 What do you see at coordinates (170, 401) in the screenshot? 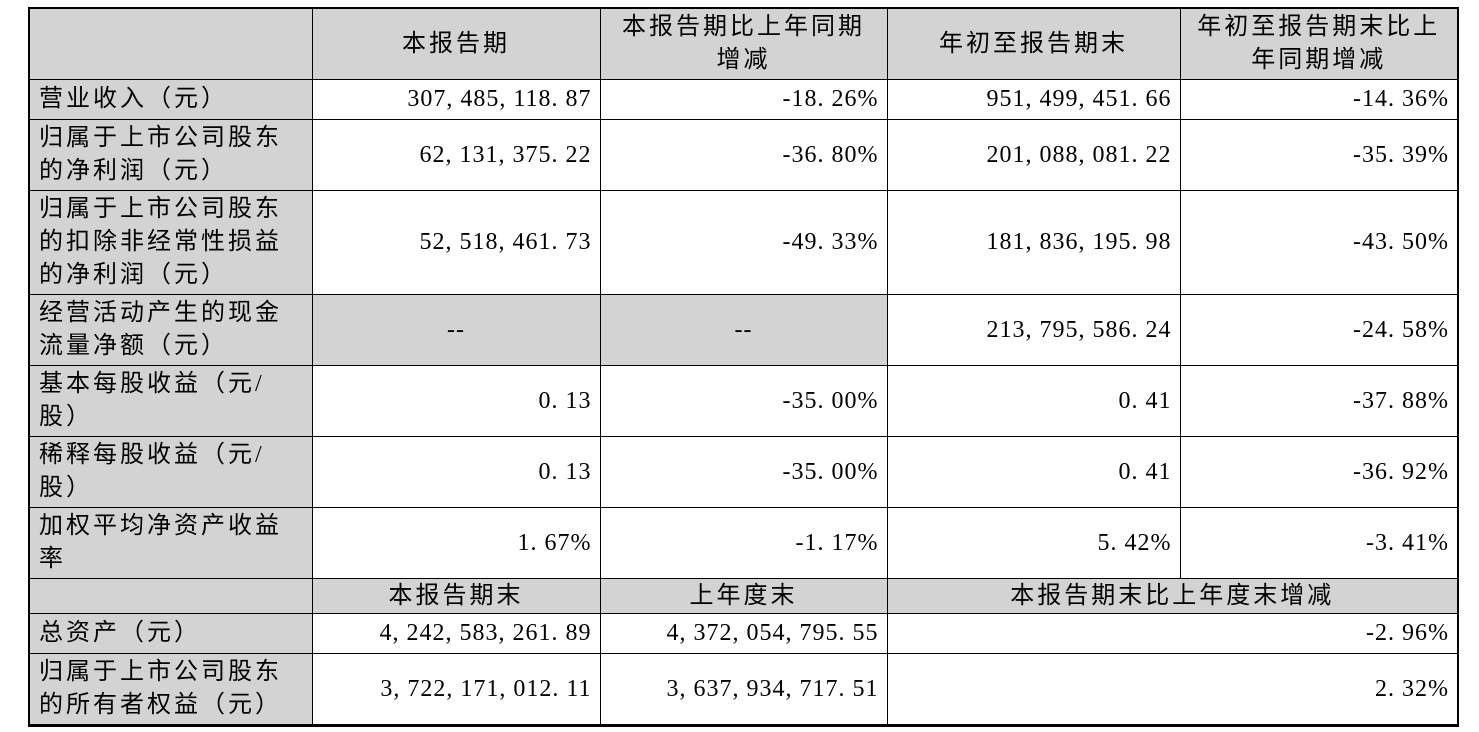
I see `row-label: 基本每股收益（元/ 股）` at bounding box center [170, 401].